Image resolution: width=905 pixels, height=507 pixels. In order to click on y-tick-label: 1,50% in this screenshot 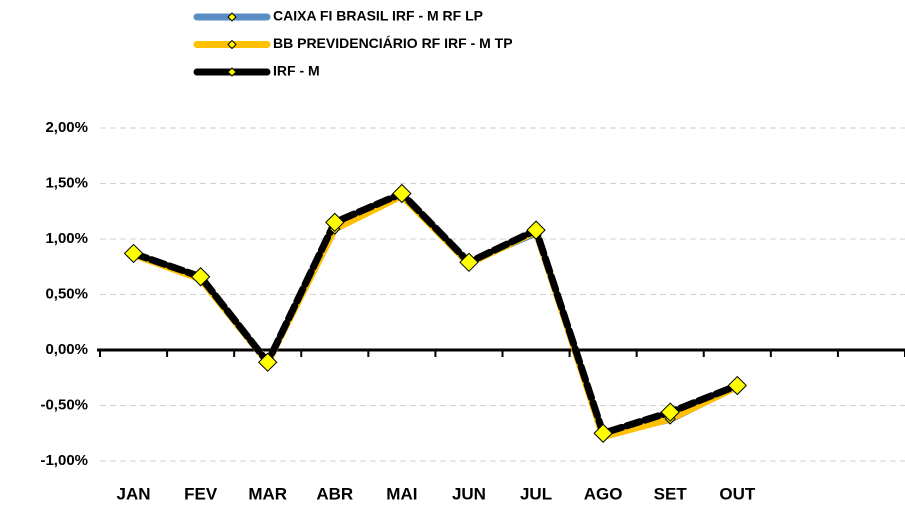, I will do `click(66, 182)`.